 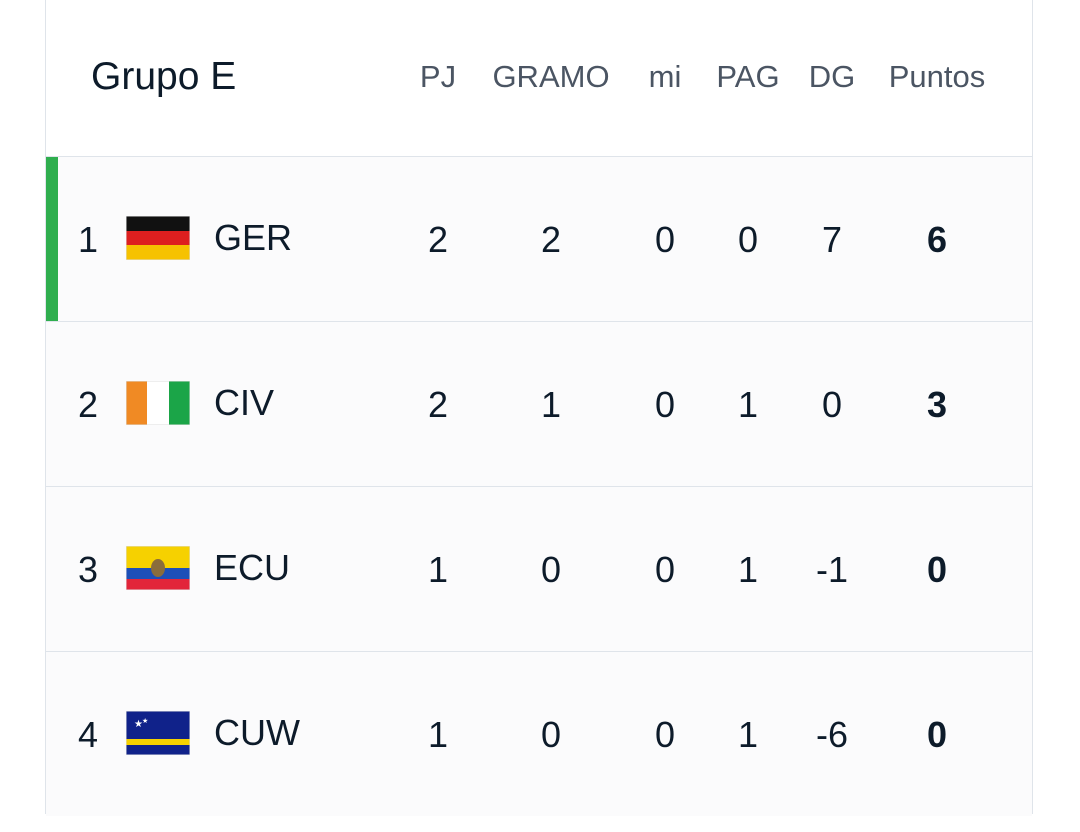 I want to click on rank: 2, so click(x=88, y=404).